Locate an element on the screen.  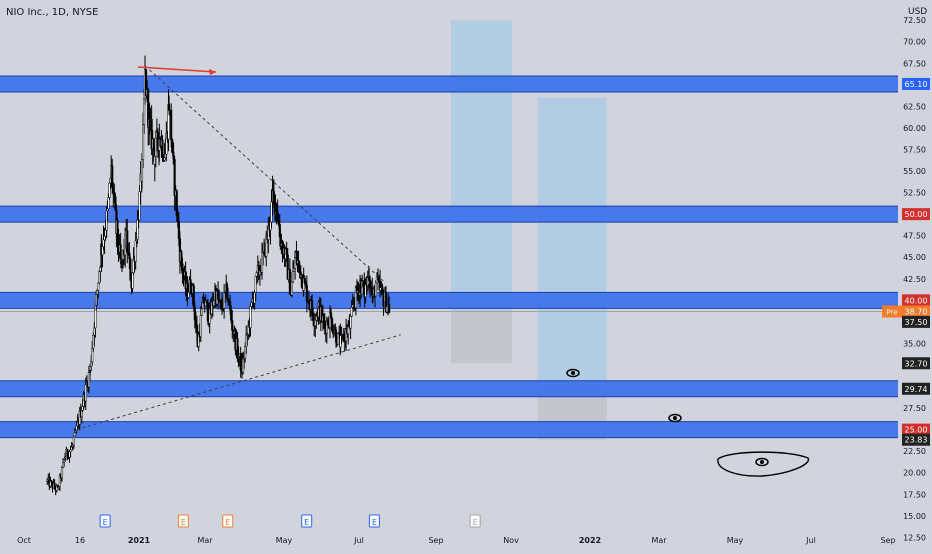
y-tick-label: 47.50 is located at coordinates (914, 236).